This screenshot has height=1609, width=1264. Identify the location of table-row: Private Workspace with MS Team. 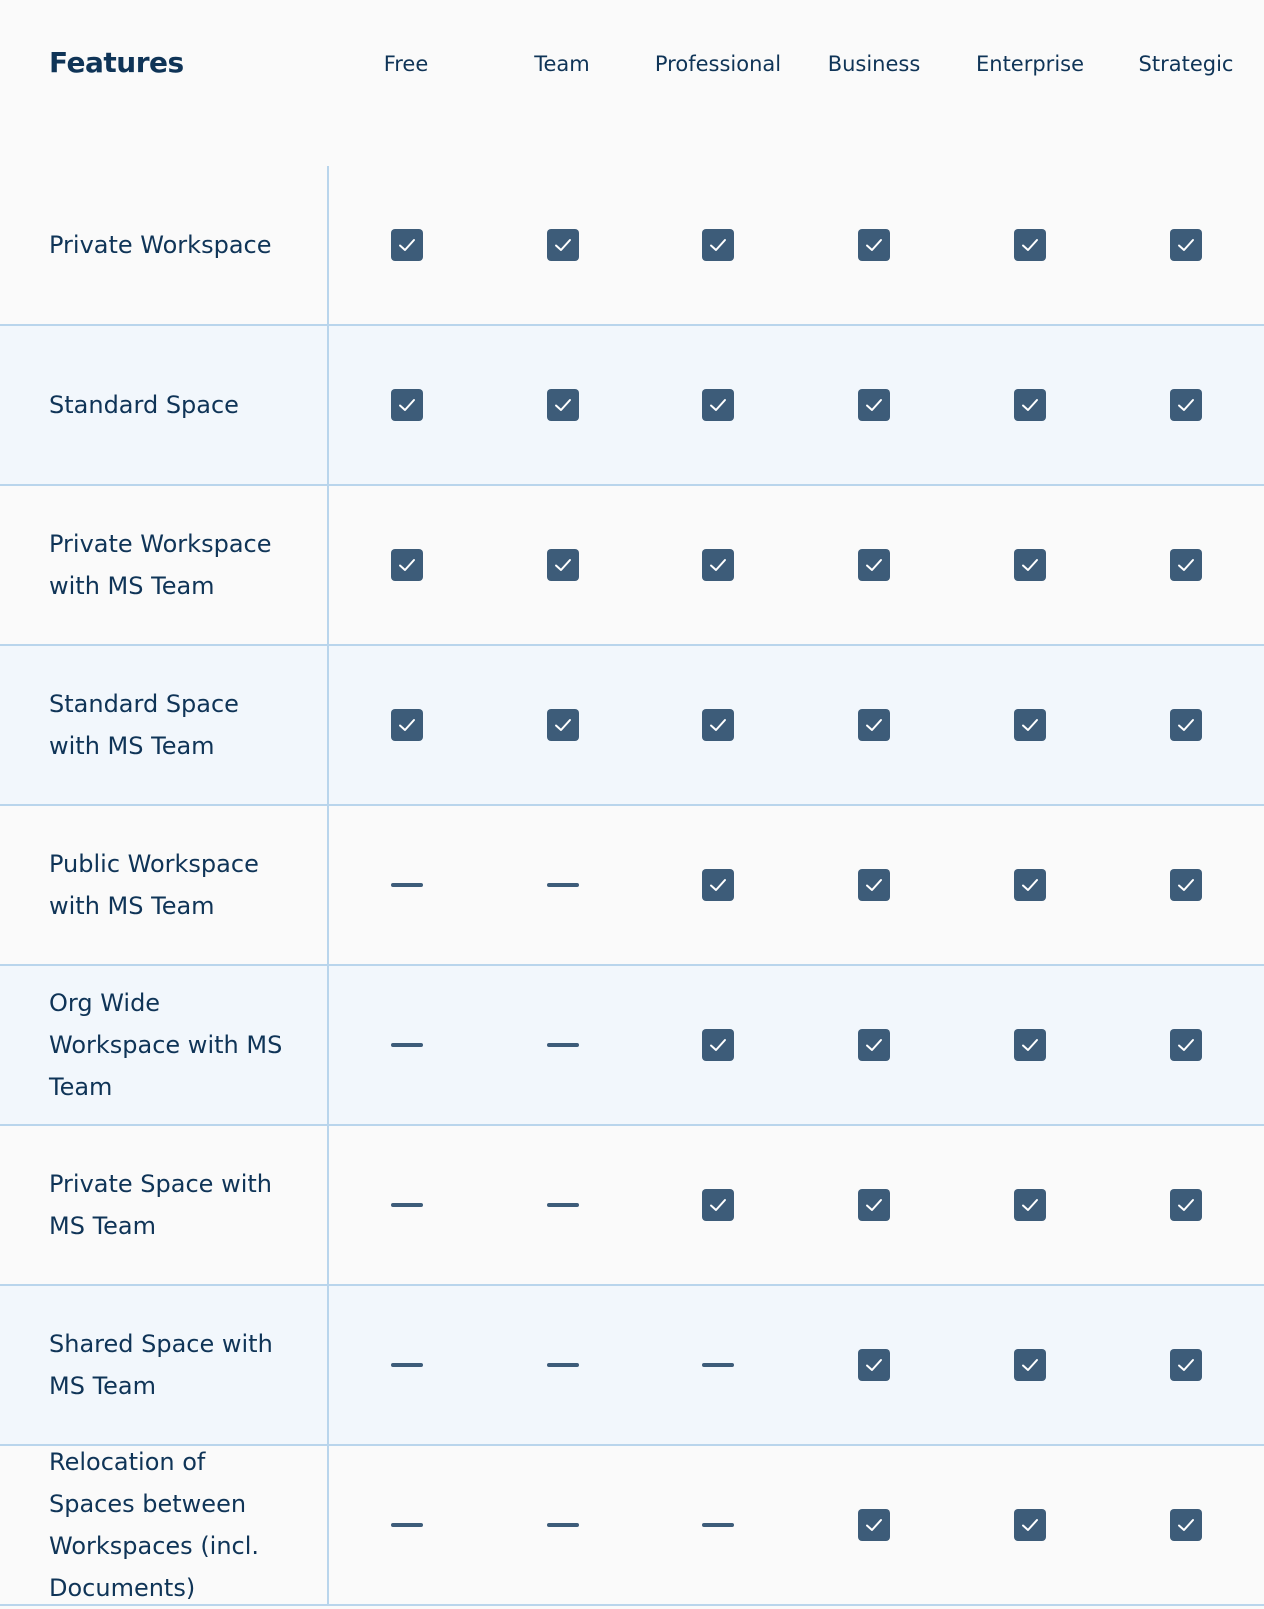
(632, 566).